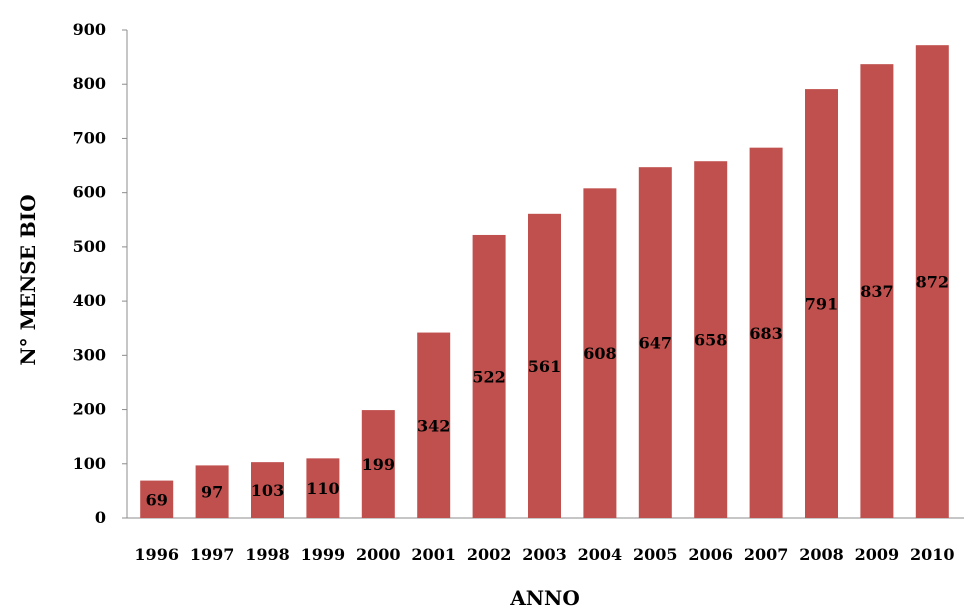 This screenshot has height=611, width=964. What do you see at coordinates (89, 83) in the screenshot?
I see `y-tick-label: 800` at bounding box center [89, 83].